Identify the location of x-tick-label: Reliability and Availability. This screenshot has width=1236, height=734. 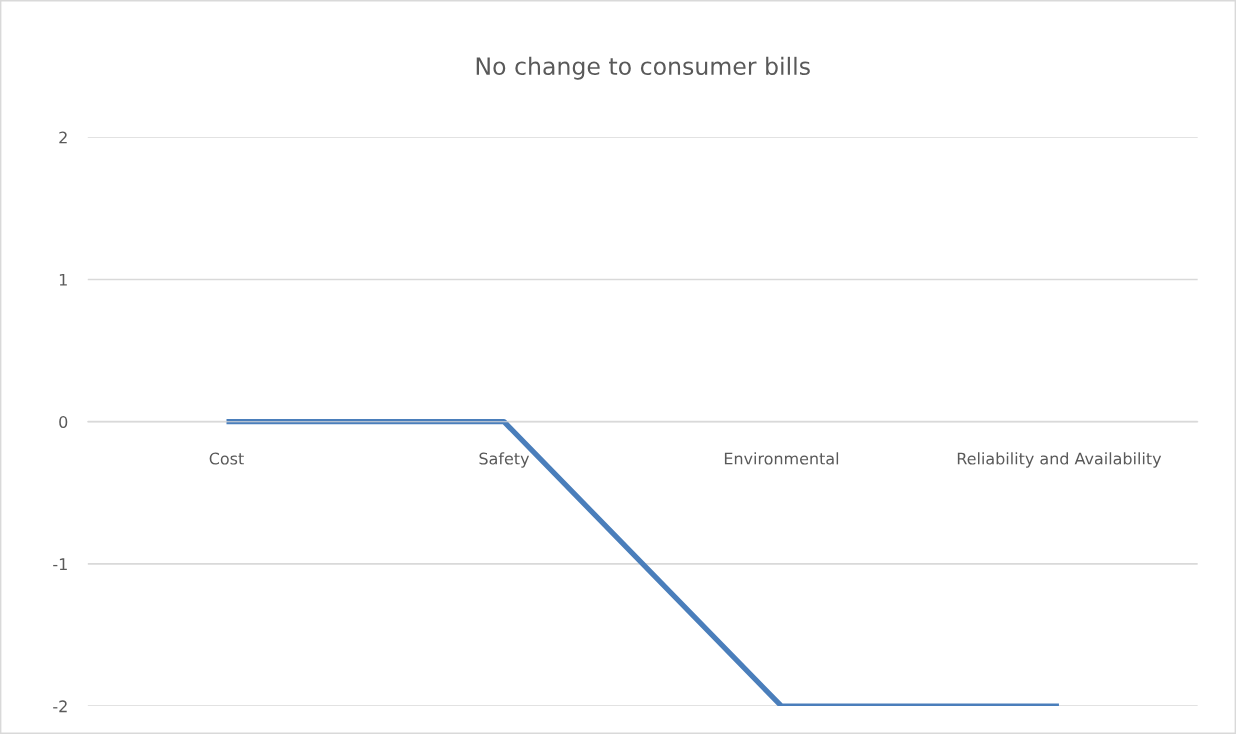
(1059, 460).